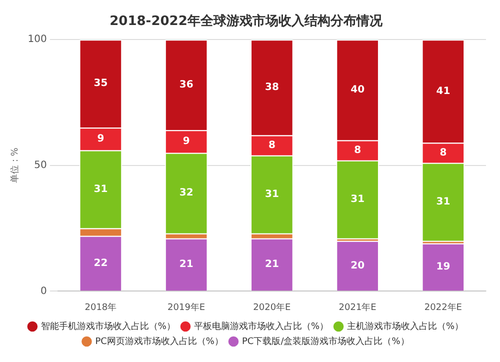 The height and width of the screenshot is (362, 500). Describe the element at coordinates (326, 341) in the screenshot. I see `legend-label: PC下载版/盒装版游戏市场收入占比（%）` at that location.